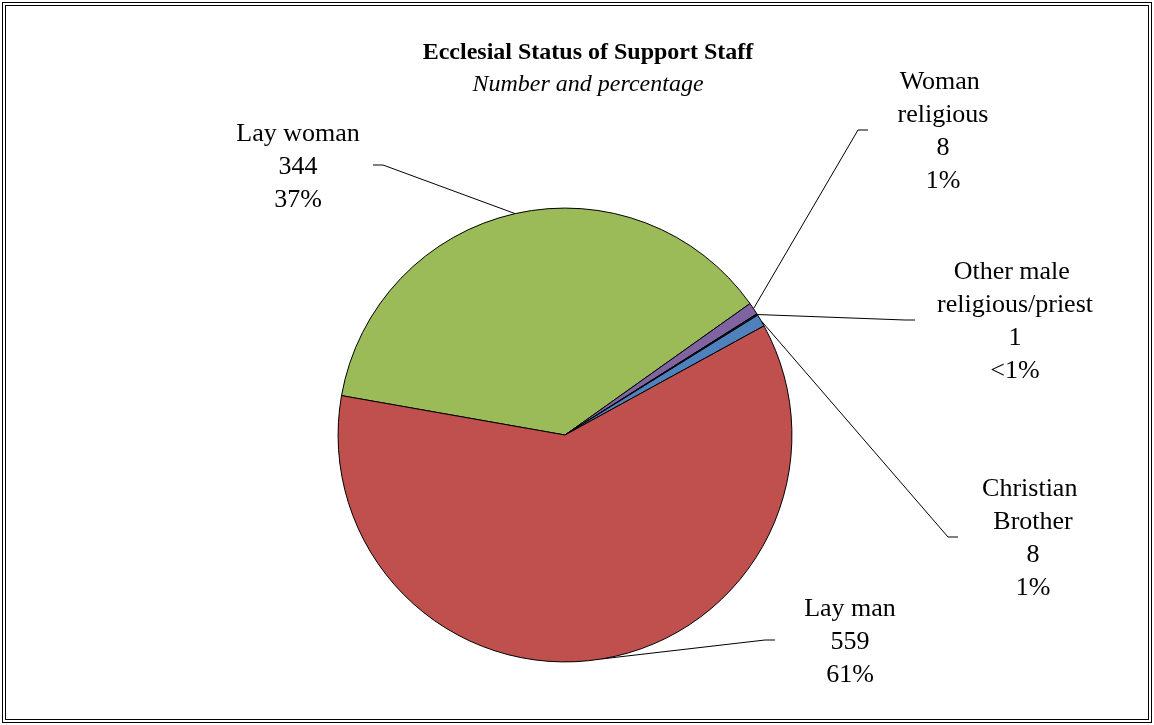 The height and width of the screenshot is (725, 1154). What do you see at coordinates (588, 51) in the screenshot?
I see `chart-title: Ecclesial Status of Support Staff` at bounding box center [588, 51].